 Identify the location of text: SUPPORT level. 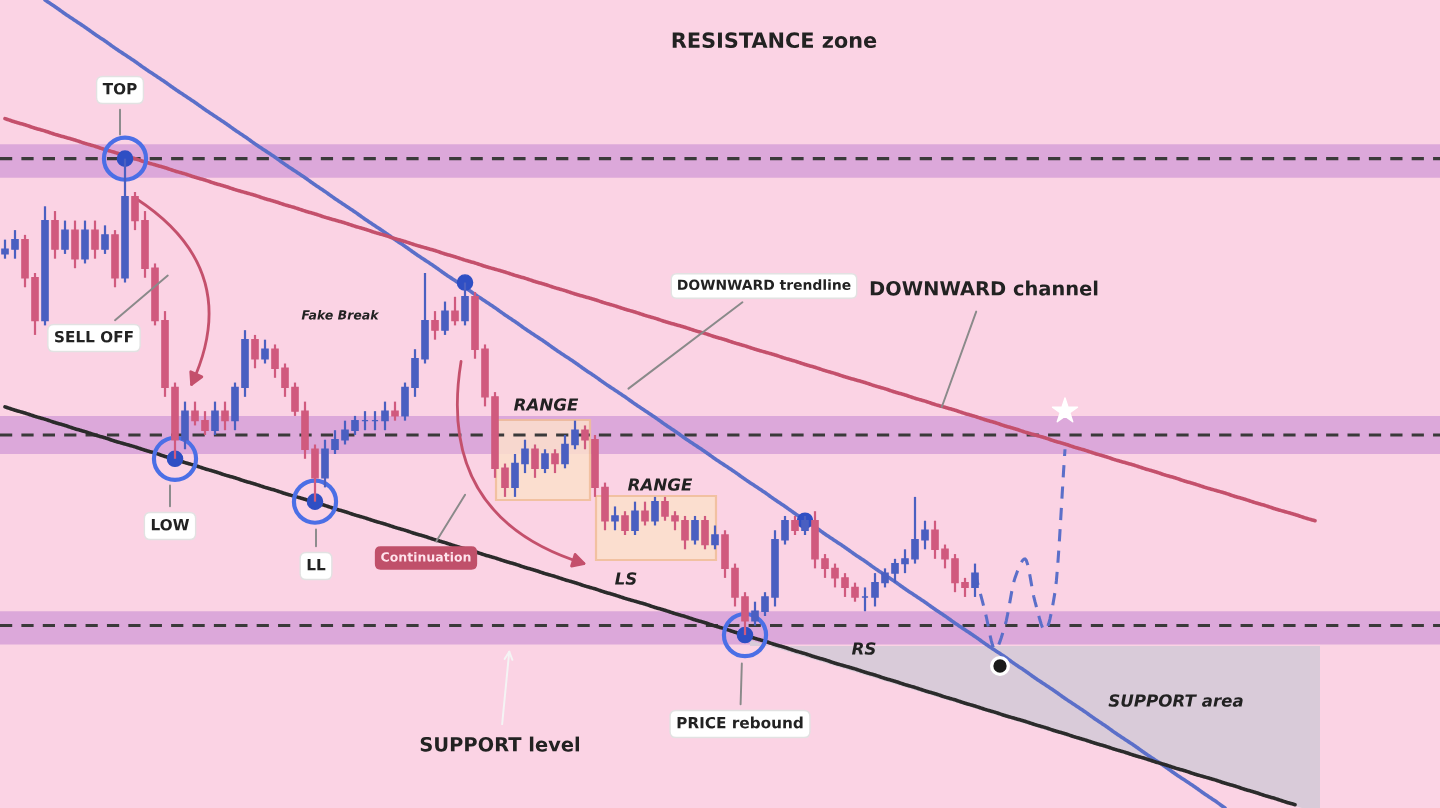
(500, 744).